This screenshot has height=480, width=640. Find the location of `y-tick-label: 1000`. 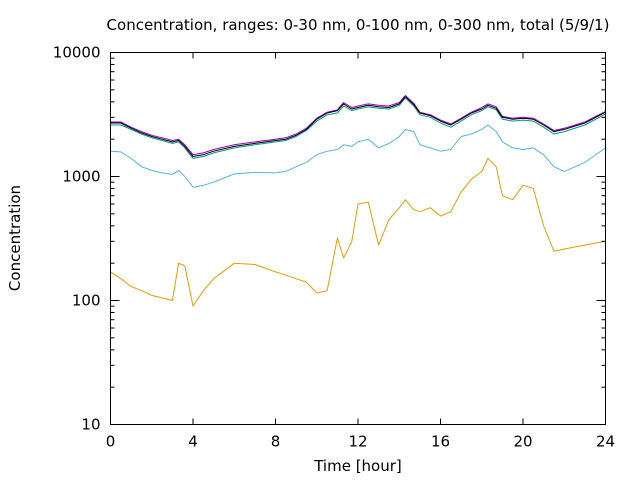

y-tick-label: 1000 is located at coordinates (81, 177).